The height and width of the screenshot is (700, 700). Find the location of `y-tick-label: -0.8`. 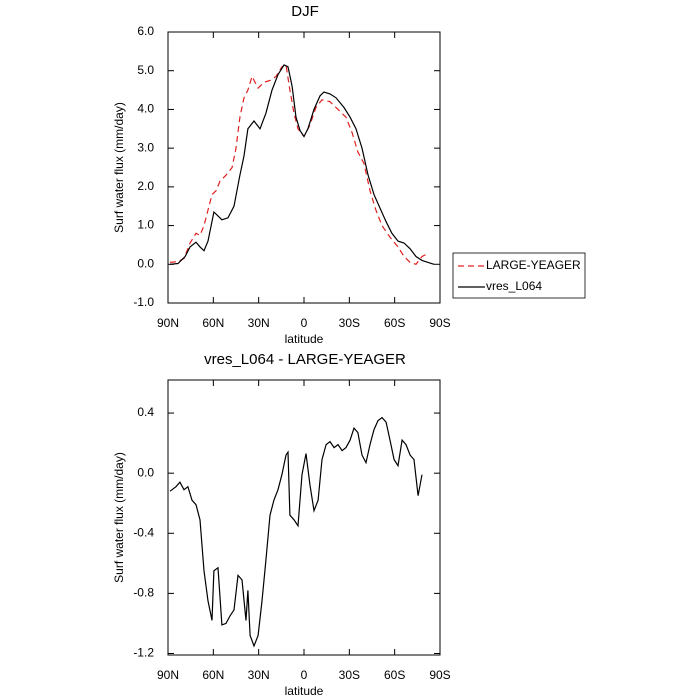

y-tick-label: -0.8 is located at coordinates (143, 593).